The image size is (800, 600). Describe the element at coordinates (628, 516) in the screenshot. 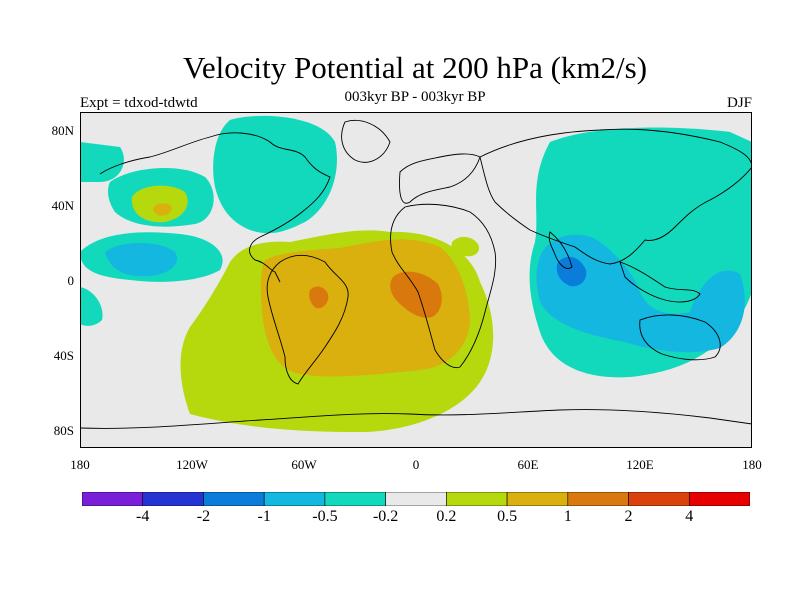

I see `colorbar-tick-label: 2` at that location.